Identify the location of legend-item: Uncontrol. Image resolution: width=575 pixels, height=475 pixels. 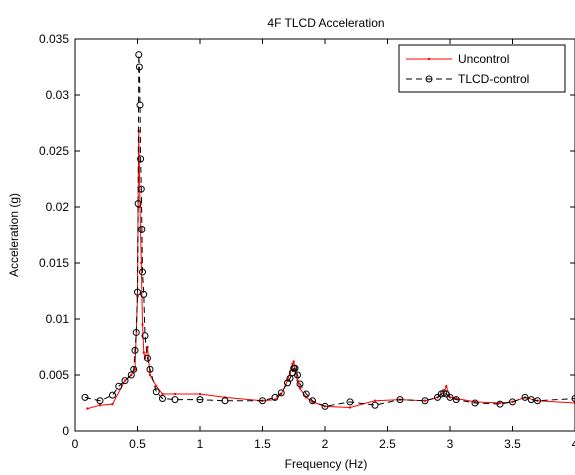
(457, 59).